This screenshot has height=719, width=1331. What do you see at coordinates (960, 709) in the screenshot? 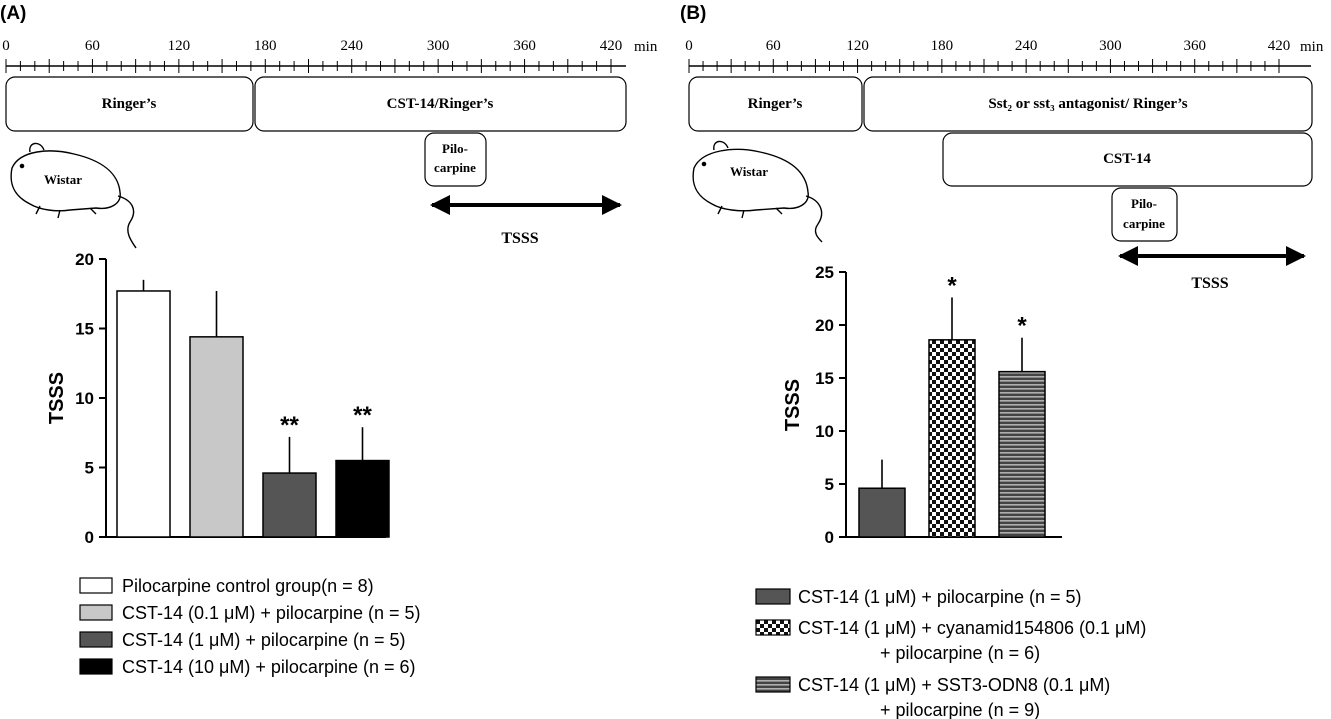
I see `legend-label: + pilocarpine (n = 9)` at bounding box center [960, 709].